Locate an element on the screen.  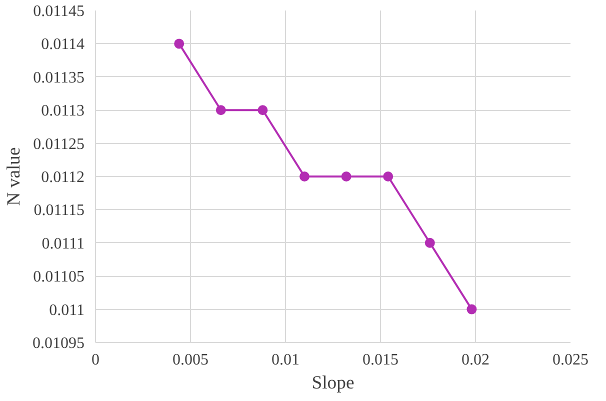
y-tick-label: 0.01095 is located at coordinates (58, 343).